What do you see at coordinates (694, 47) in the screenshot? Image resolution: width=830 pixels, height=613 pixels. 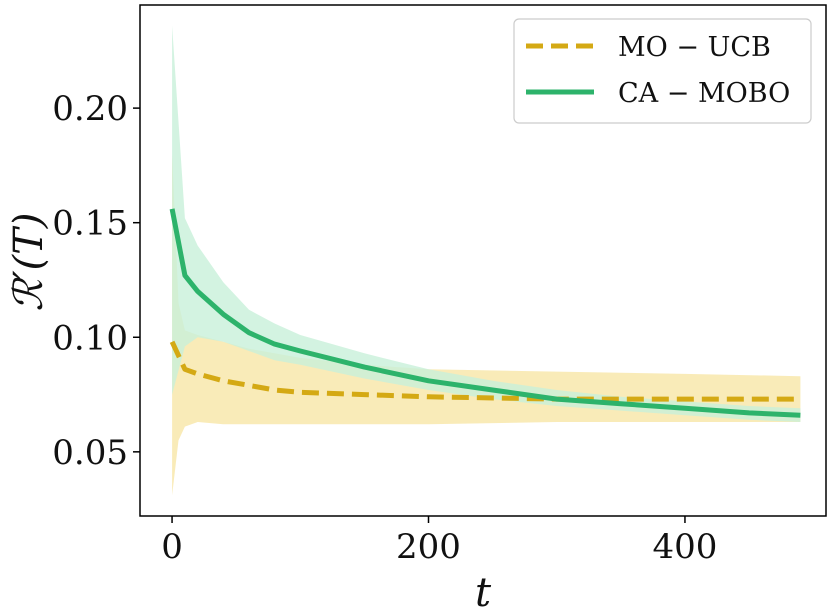 I see `legend-label-mo-ucb: MO − UCB` at bounding box center [694, 47].